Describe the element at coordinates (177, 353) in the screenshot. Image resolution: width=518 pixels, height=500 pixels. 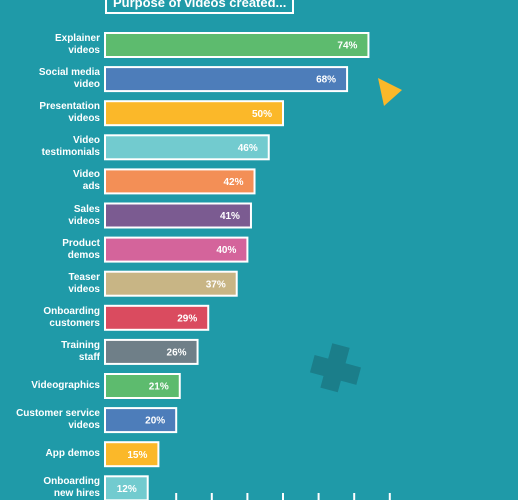
I see `value-label: 26%` at that location.